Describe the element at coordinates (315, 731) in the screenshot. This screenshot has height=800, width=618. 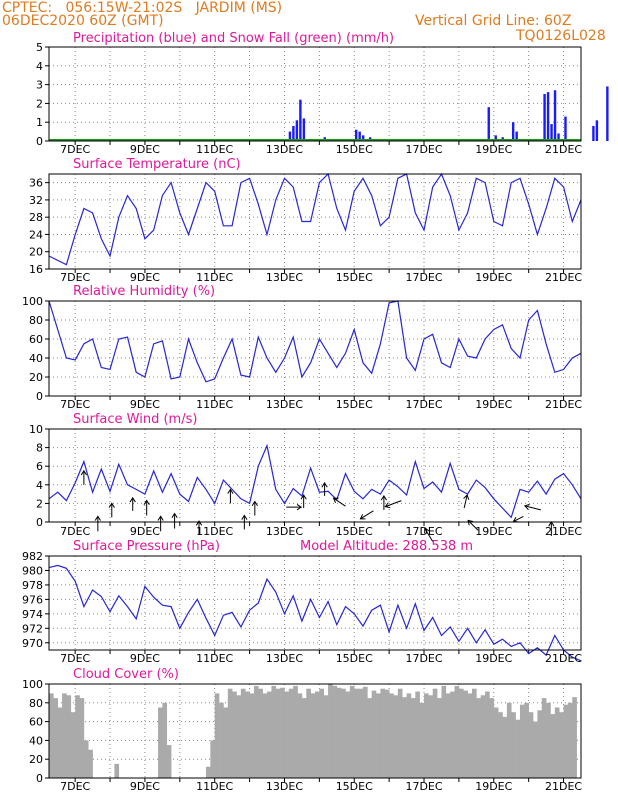
I see `panel-frame` at that location.